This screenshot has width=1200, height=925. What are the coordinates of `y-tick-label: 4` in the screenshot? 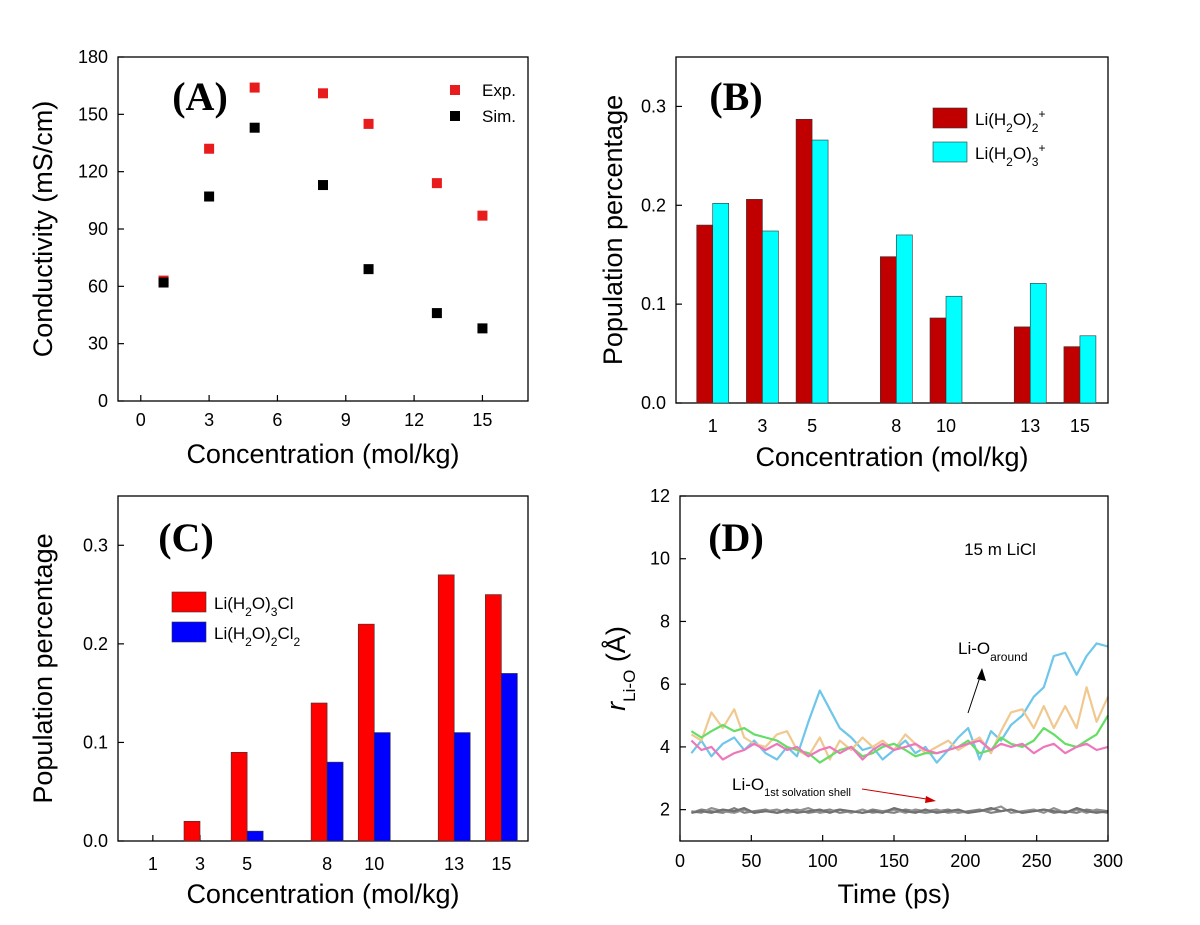 It's located at (665, 747).